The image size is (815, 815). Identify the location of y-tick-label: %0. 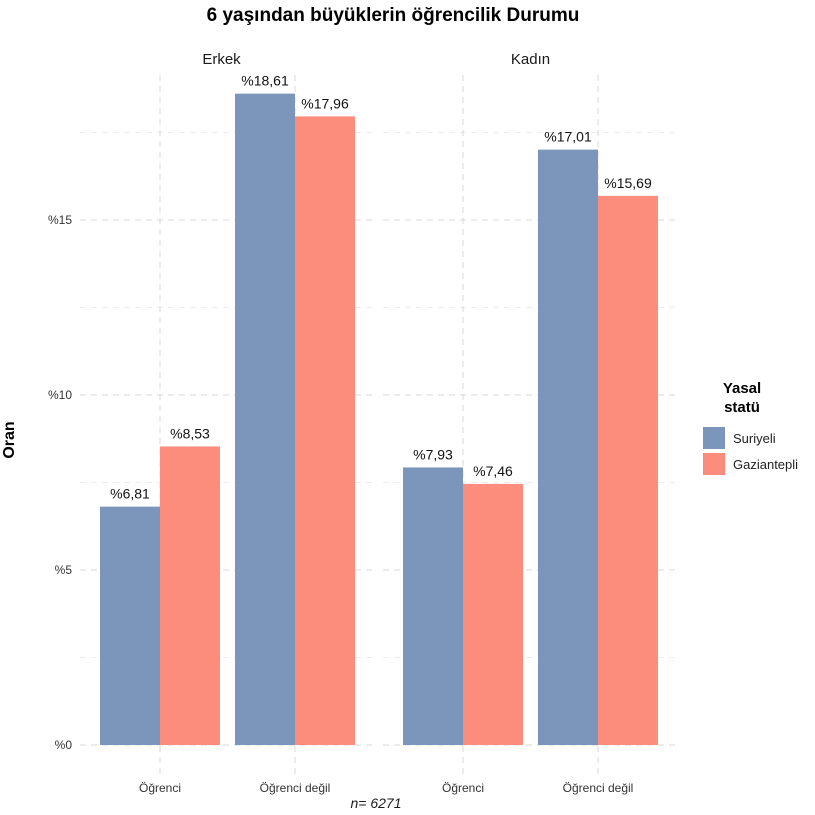
(64, 745).